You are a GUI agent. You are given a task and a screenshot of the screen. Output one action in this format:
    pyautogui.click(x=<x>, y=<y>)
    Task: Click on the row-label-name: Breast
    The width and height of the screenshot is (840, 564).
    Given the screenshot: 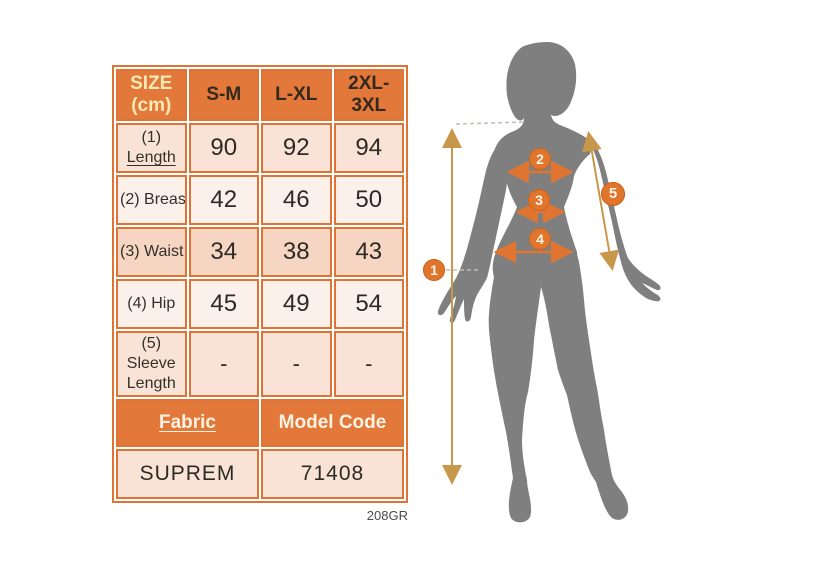 What is the action you would take?
    pyautogui.click(x=165, y=199)
    